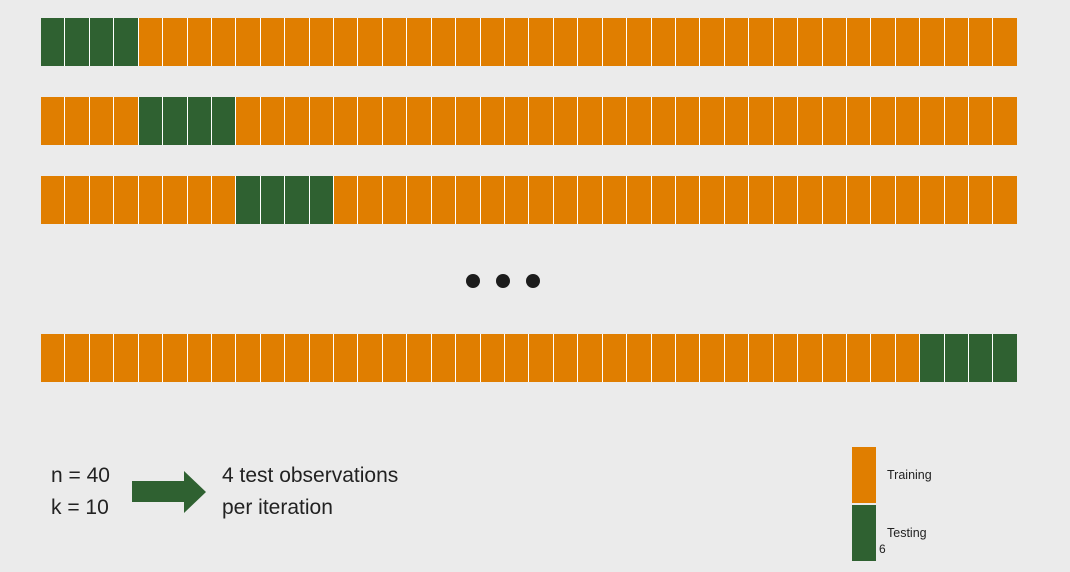 The height and width of the screenshot is (572, 1070). Describe the element at coordinates (169, 492) in the screenshot. I see `right-arrow-icon` at that location.